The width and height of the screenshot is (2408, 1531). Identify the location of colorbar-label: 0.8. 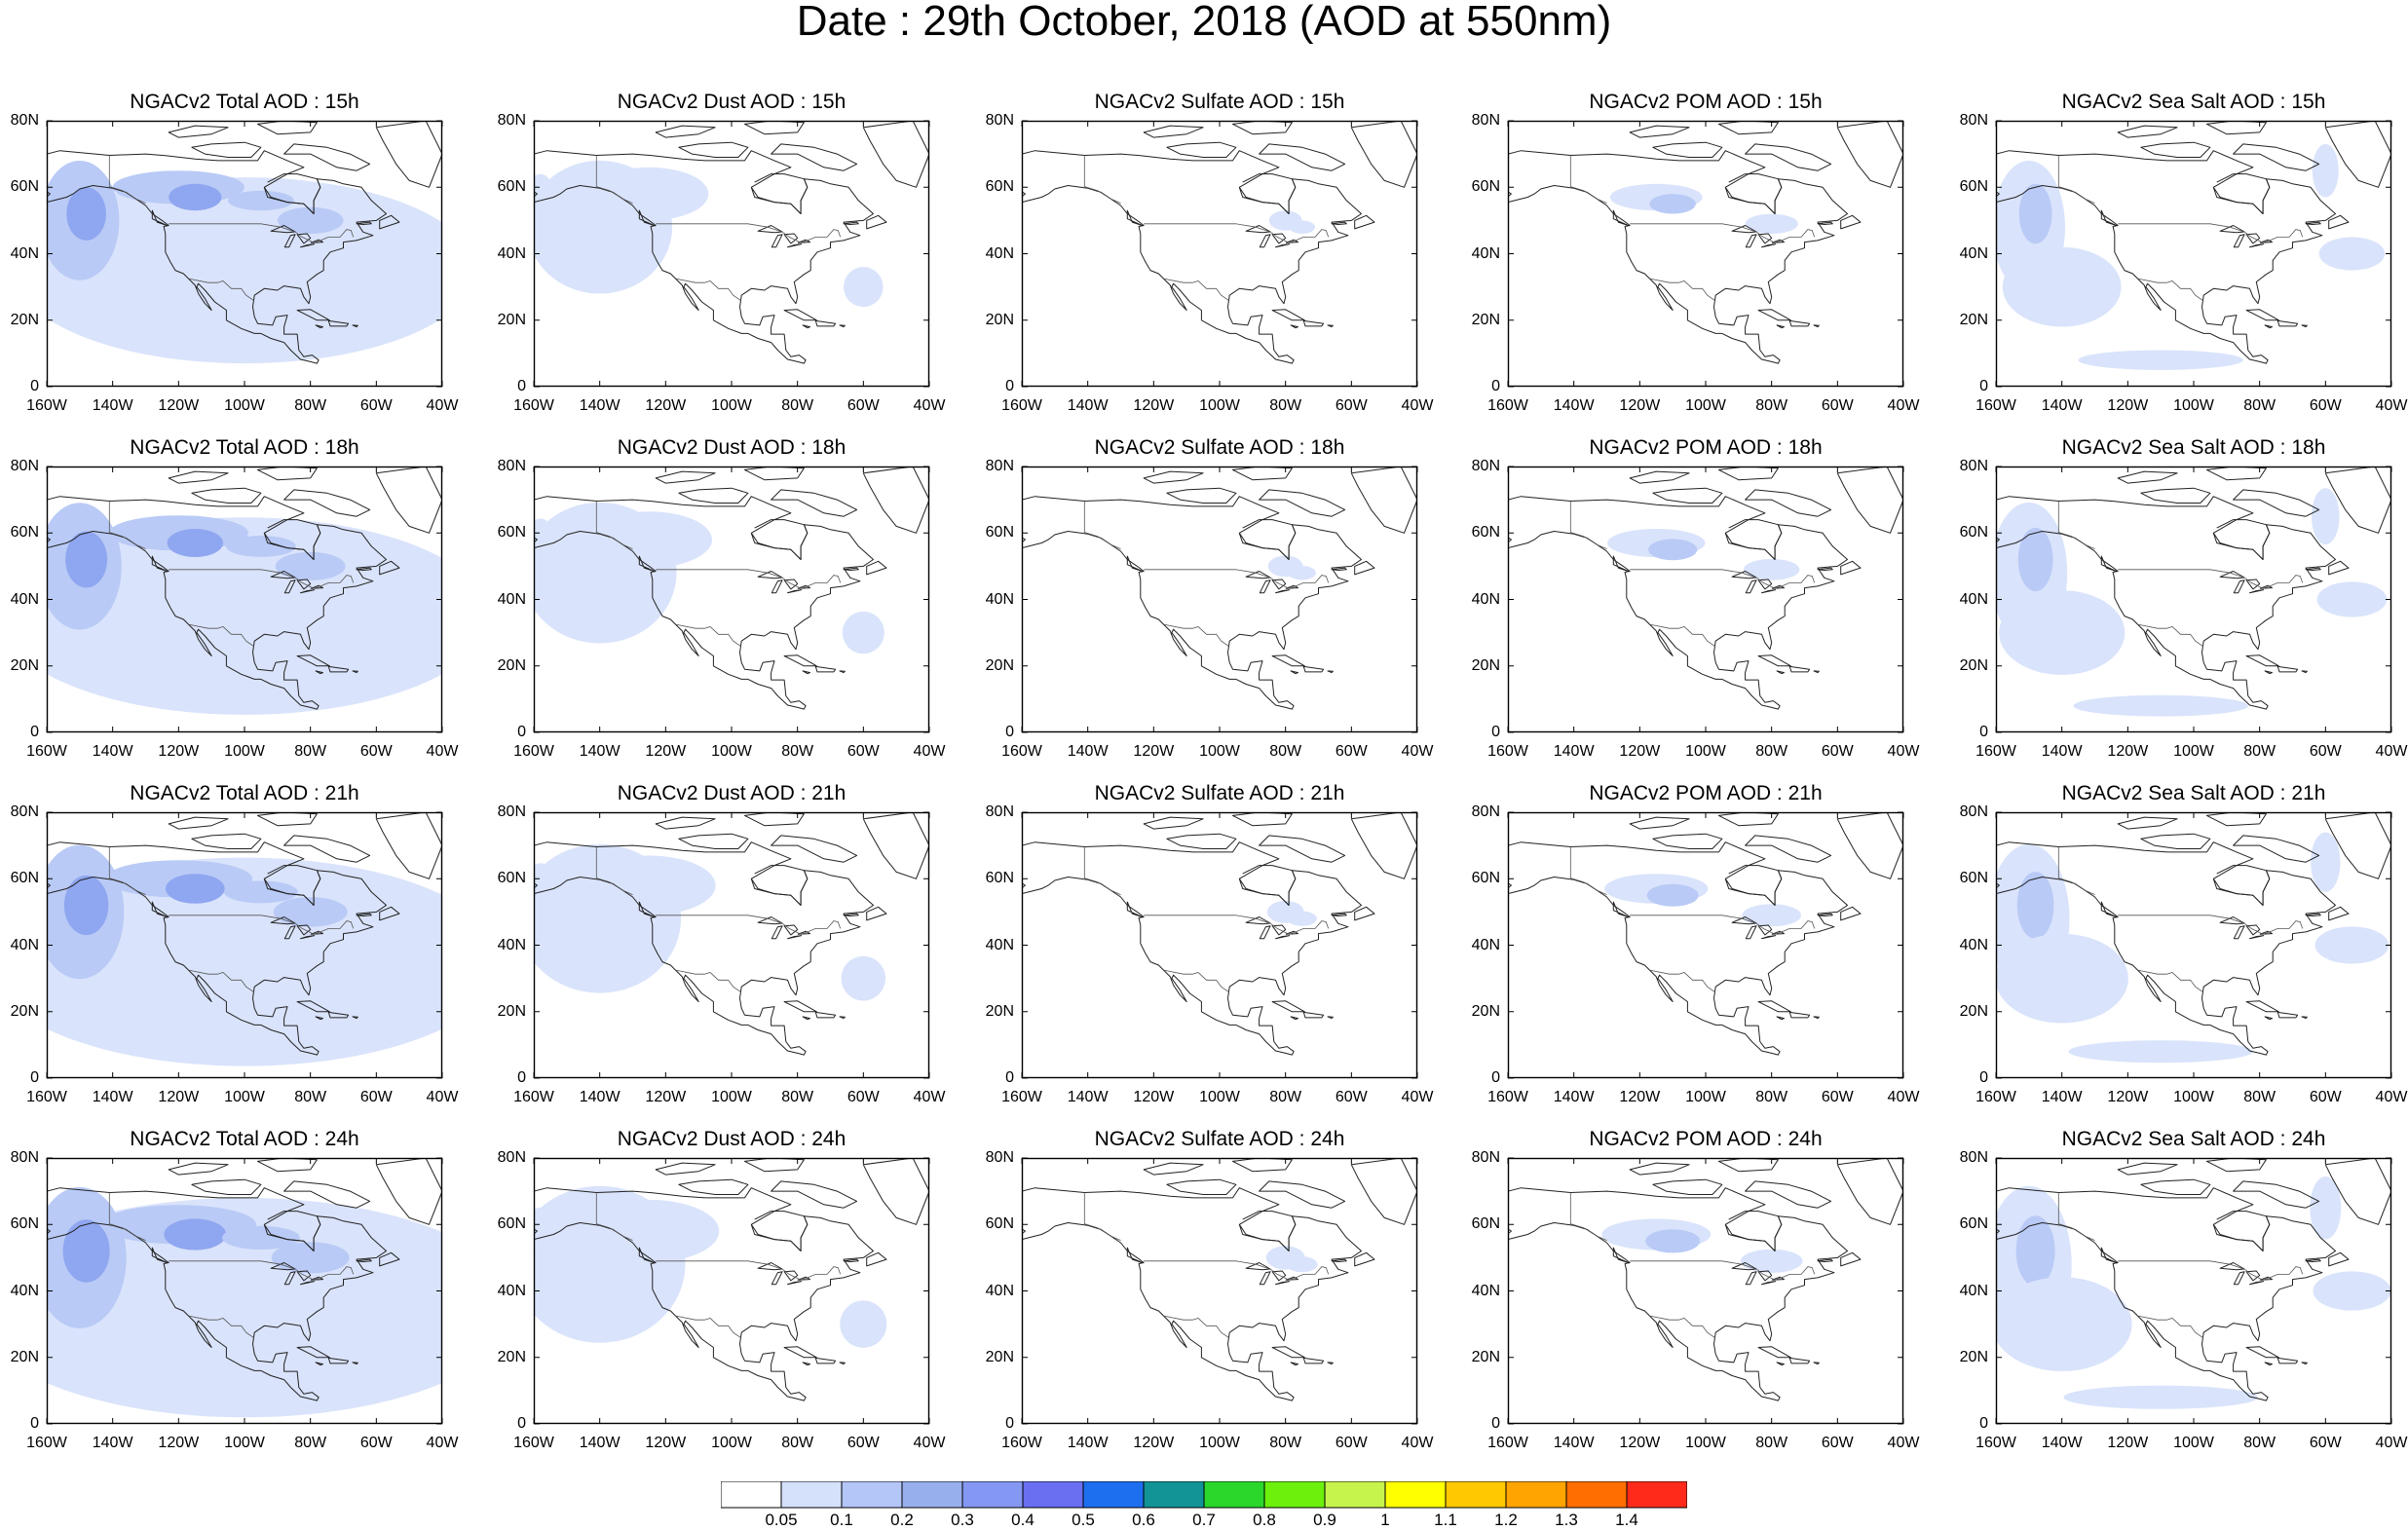
(1264, 1520).